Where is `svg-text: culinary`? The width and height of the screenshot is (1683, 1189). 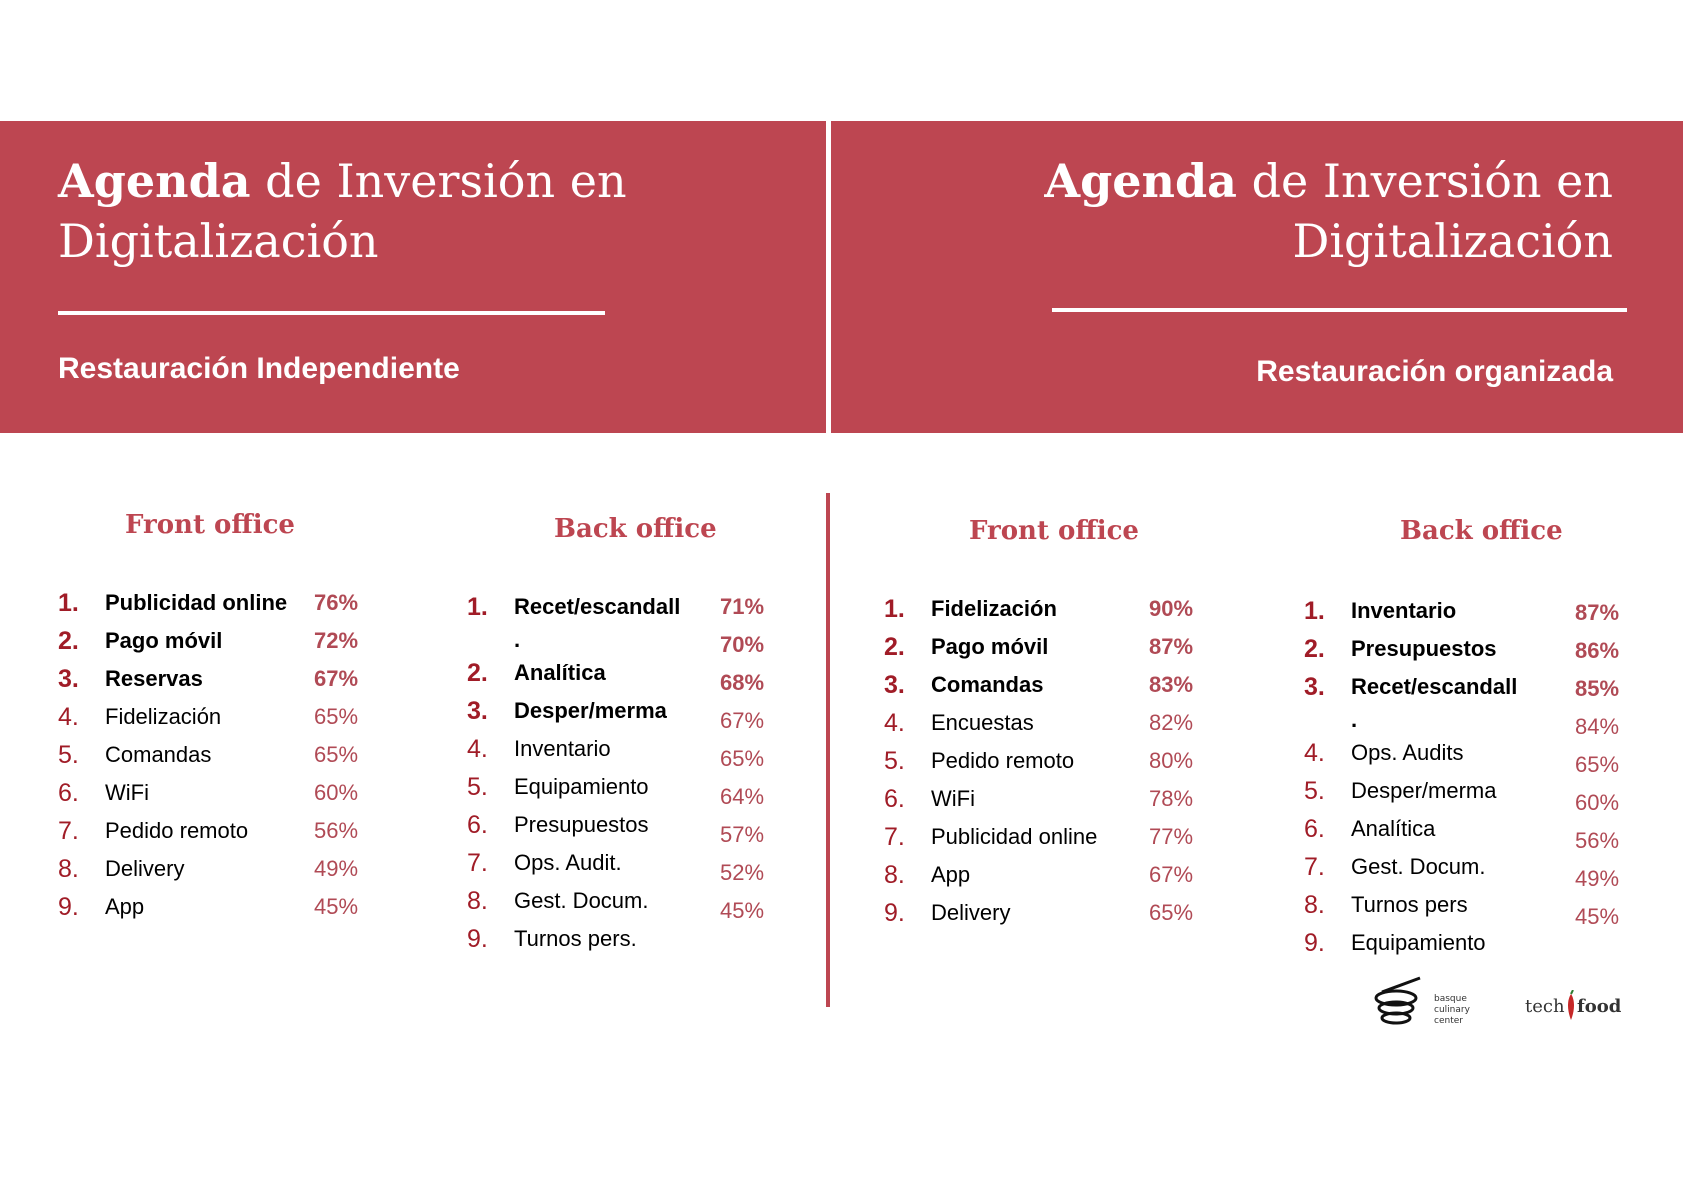 svg-text: culinary is located at coordinates (1452, 1010).